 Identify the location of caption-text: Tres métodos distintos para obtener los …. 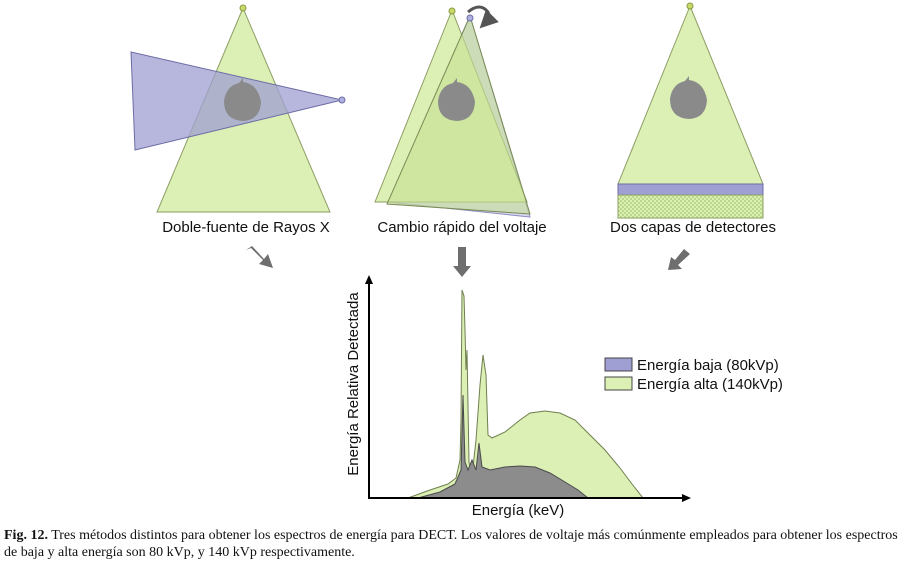
(451, 544).